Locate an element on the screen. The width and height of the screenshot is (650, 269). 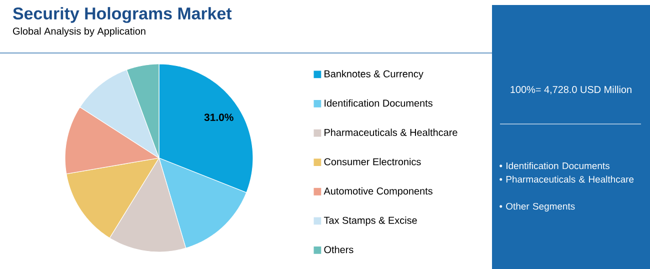
legend-label: Automotive Components is located at coordinates (378, 192).